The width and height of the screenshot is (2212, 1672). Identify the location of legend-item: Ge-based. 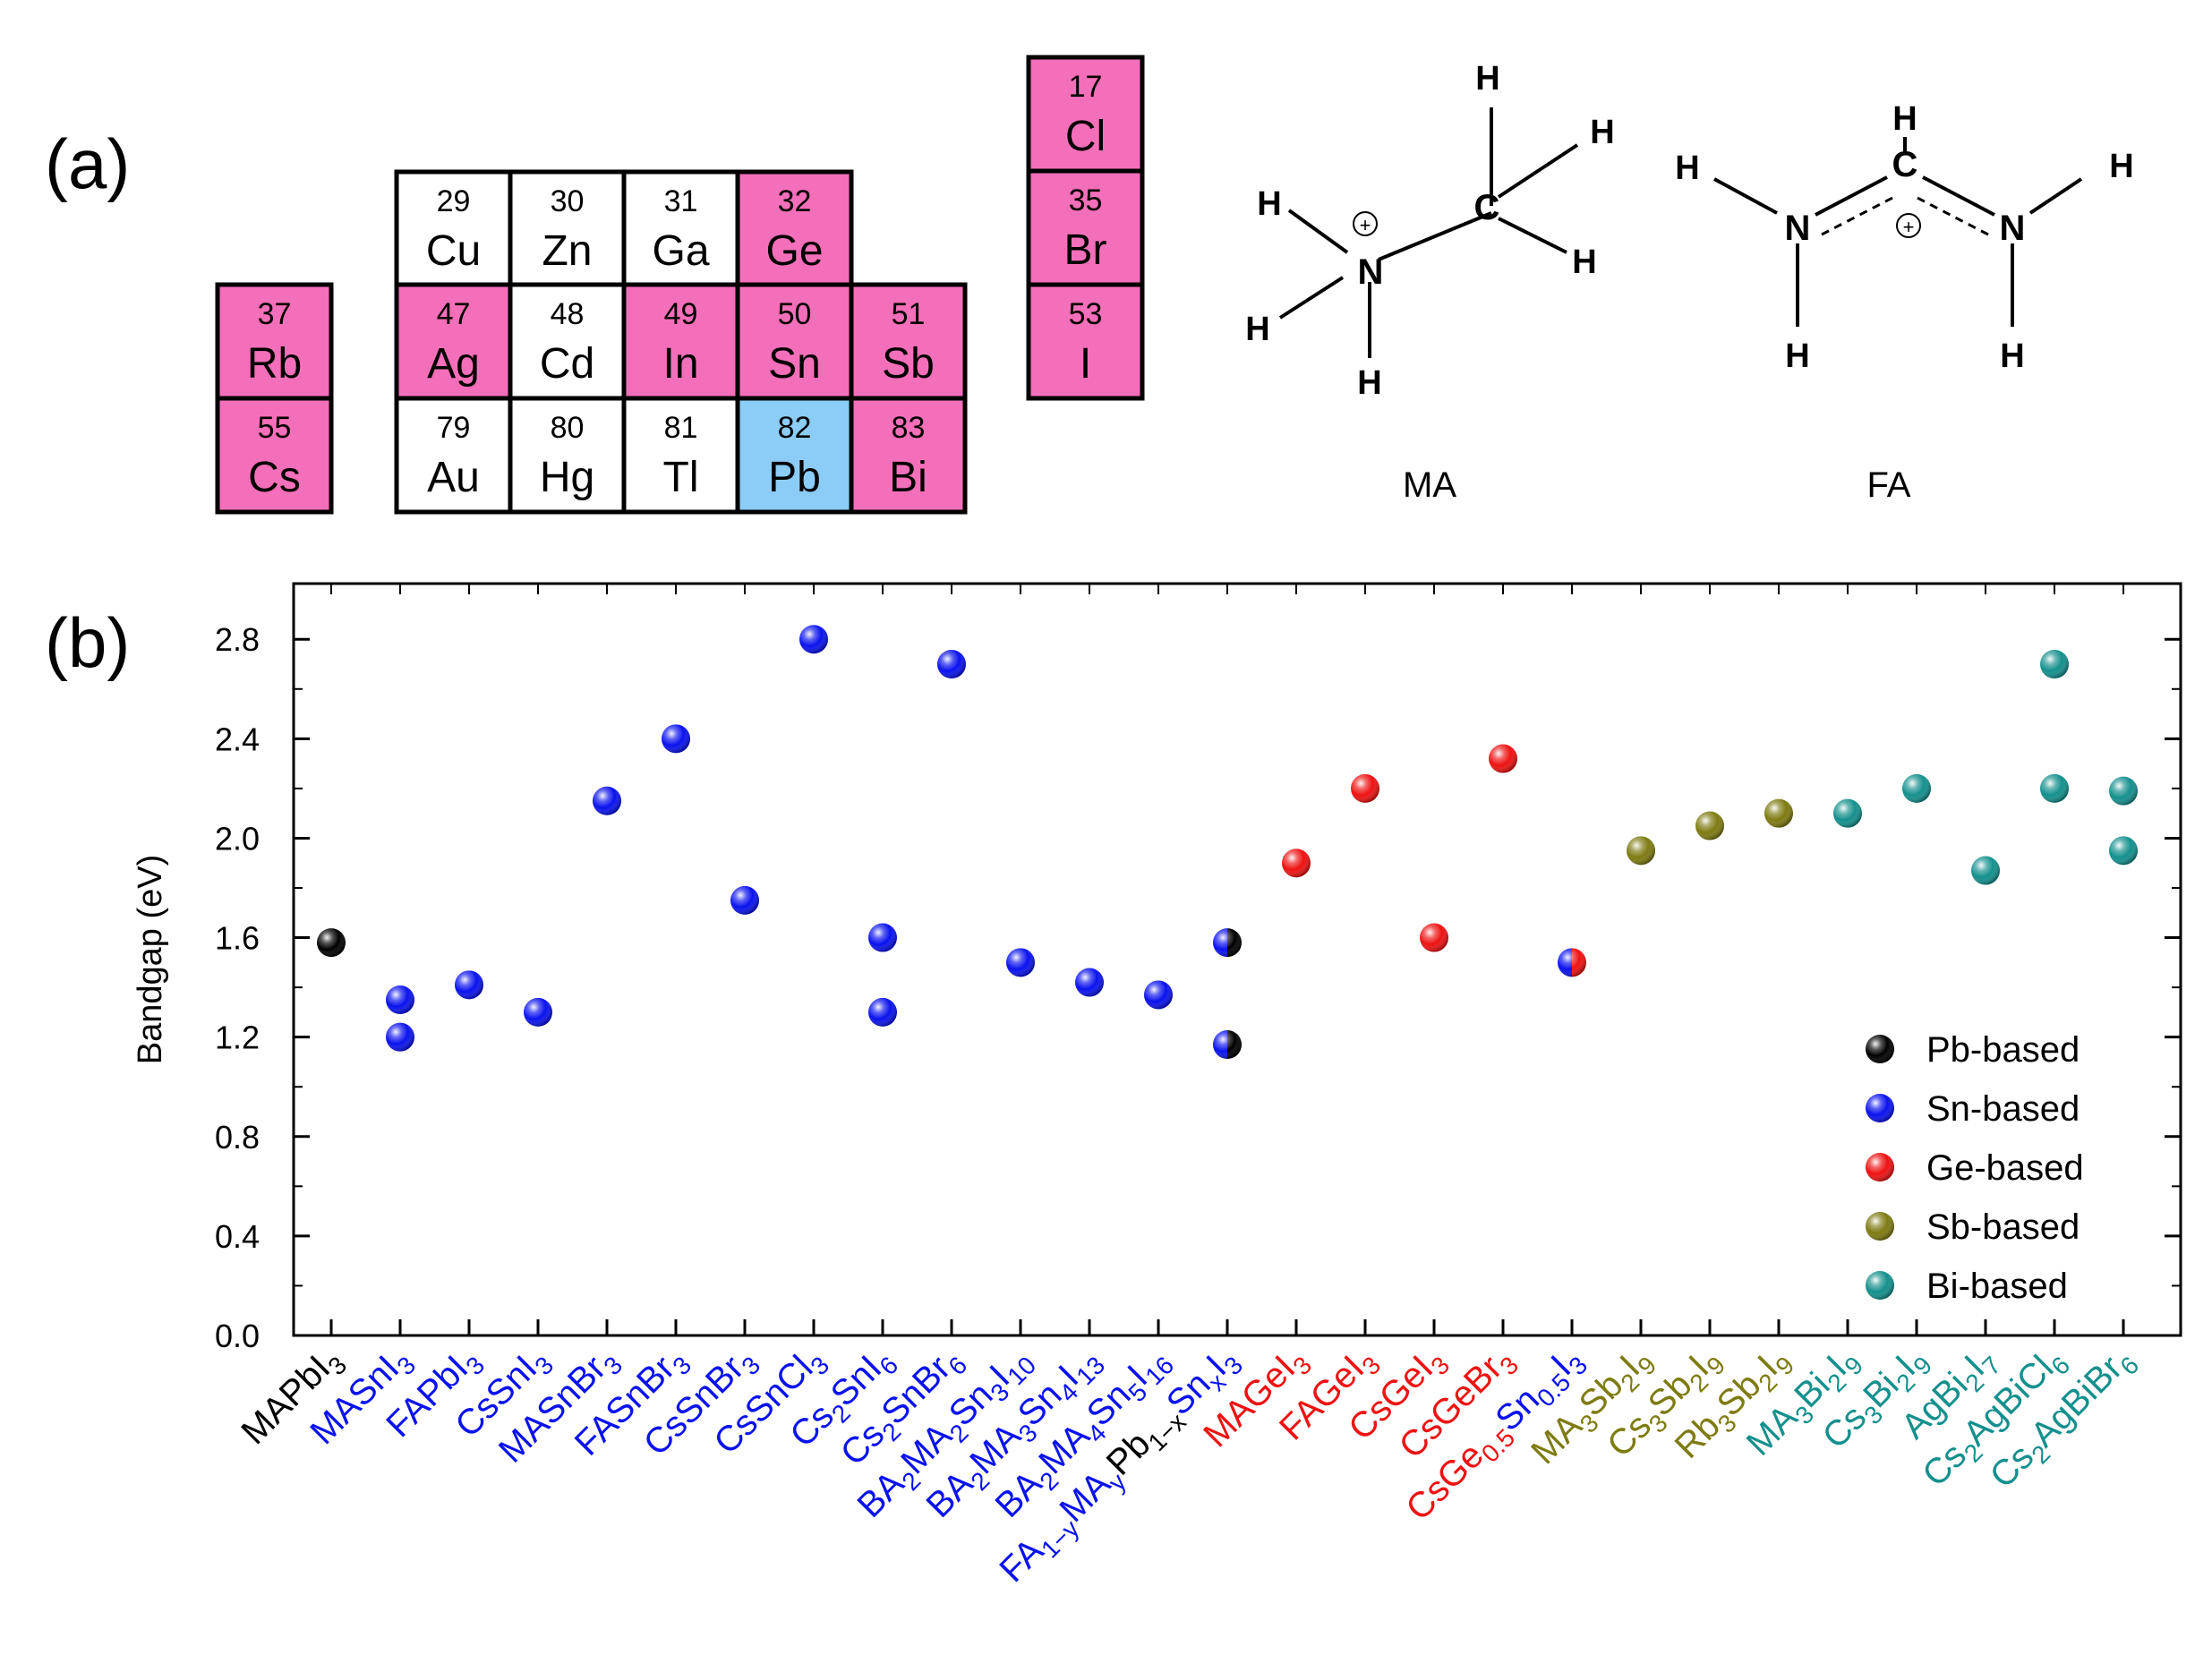
(1975, 1168).